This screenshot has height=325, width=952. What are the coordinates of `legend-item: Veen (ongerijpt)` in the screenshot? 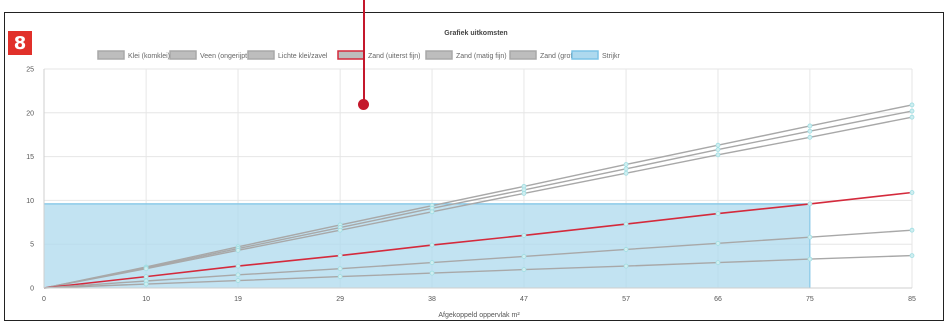 It's located at (209, 55).